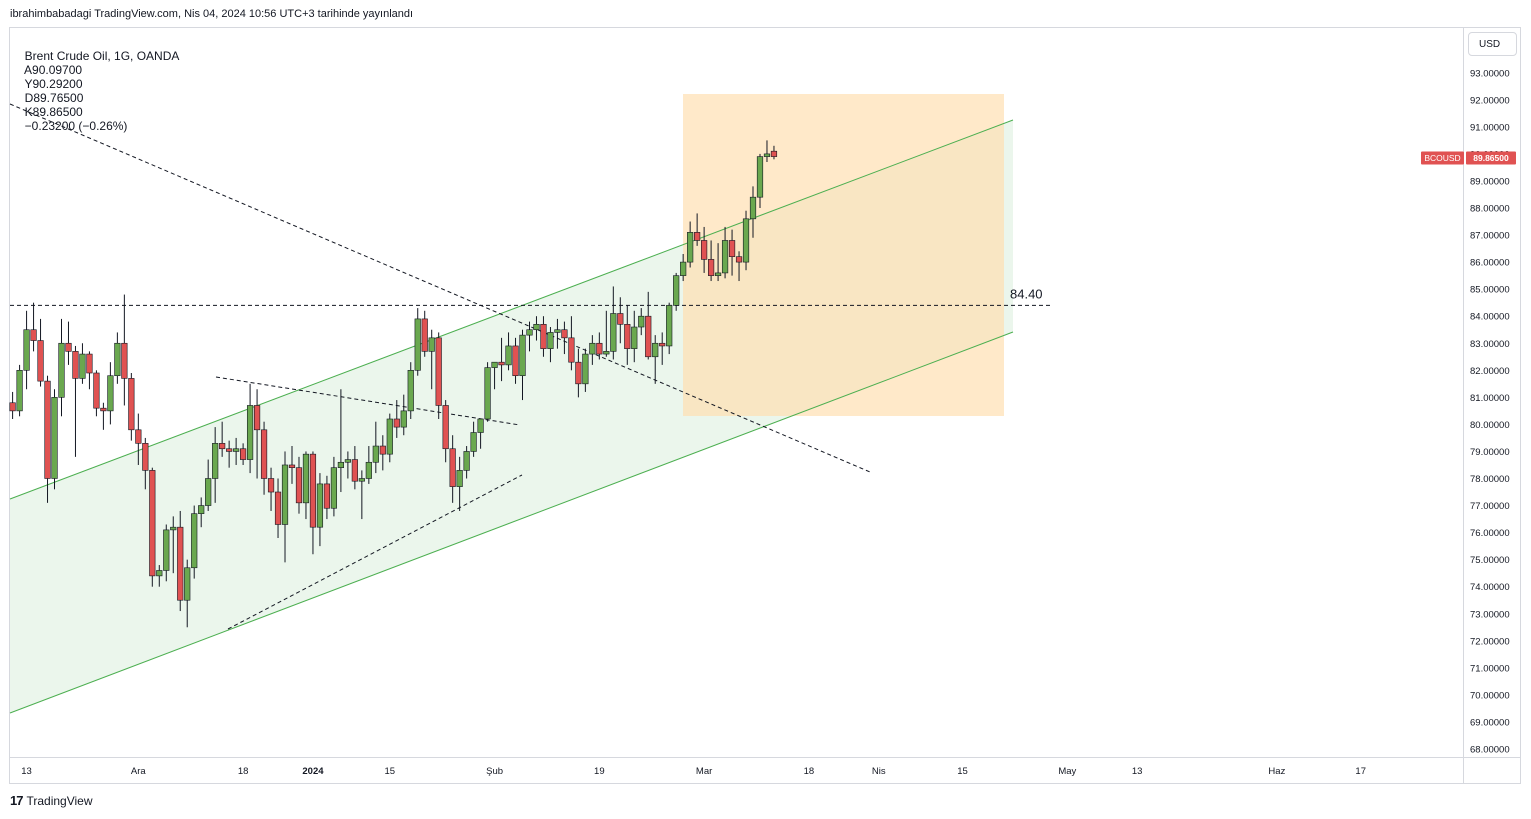 The image size is (1531, 819). What do you see at coordinates (51, 800) in the screenshot?
I see `footer-brand: 17 TradingView` at bounding box center [51, 800].